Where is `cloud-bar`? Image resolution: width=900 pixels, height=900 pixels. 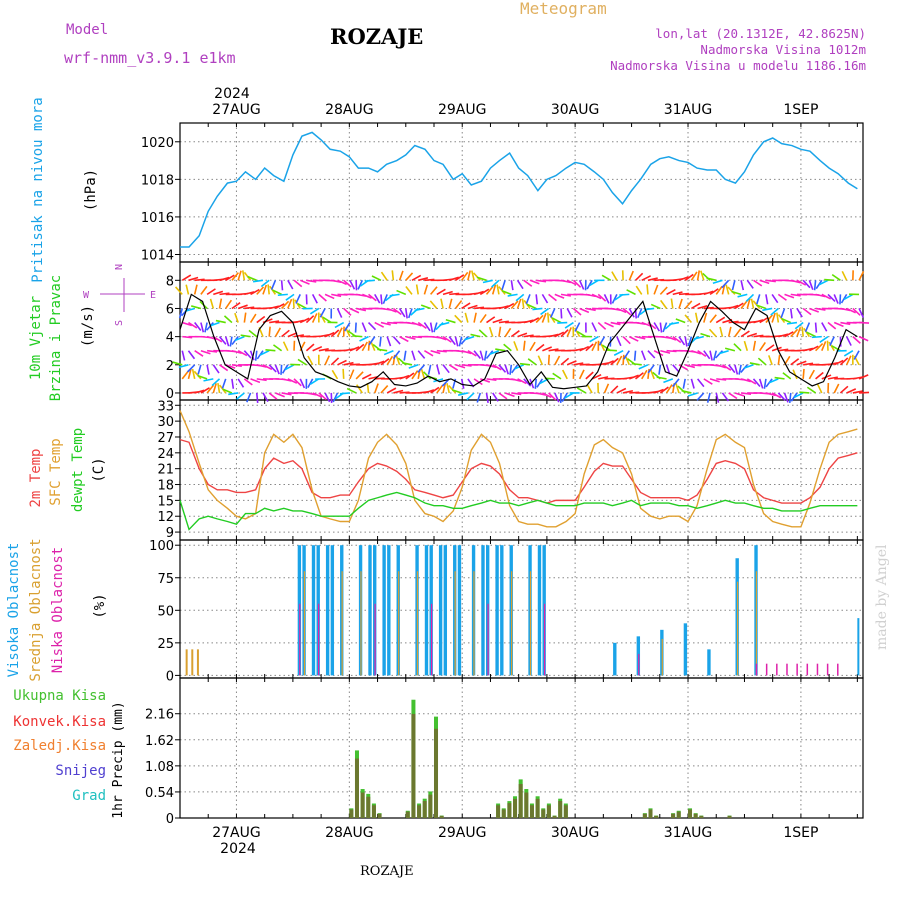 cloud-bar is located at coordinates (186, 662).